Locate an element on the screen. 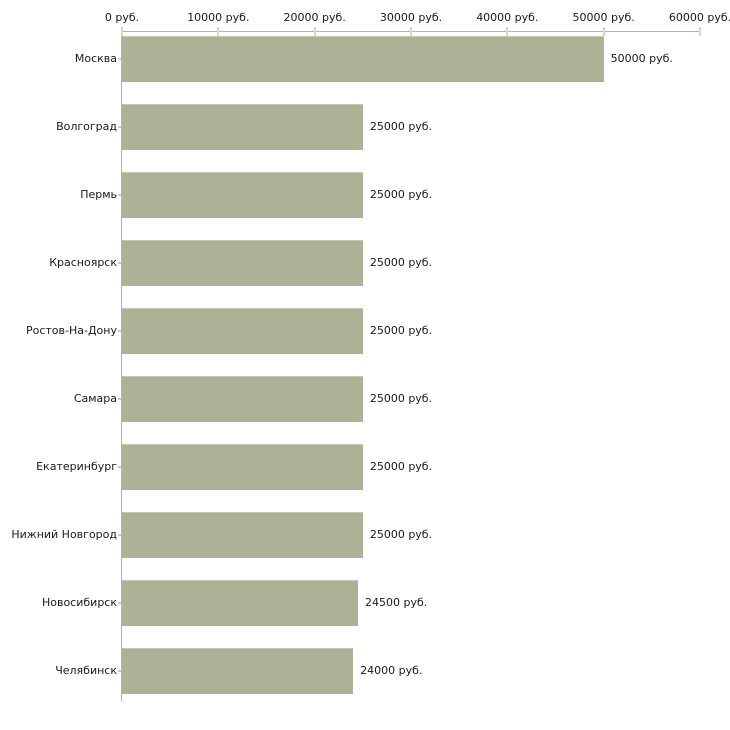  category-label: Челябинск is located at coordinates (86, 670).